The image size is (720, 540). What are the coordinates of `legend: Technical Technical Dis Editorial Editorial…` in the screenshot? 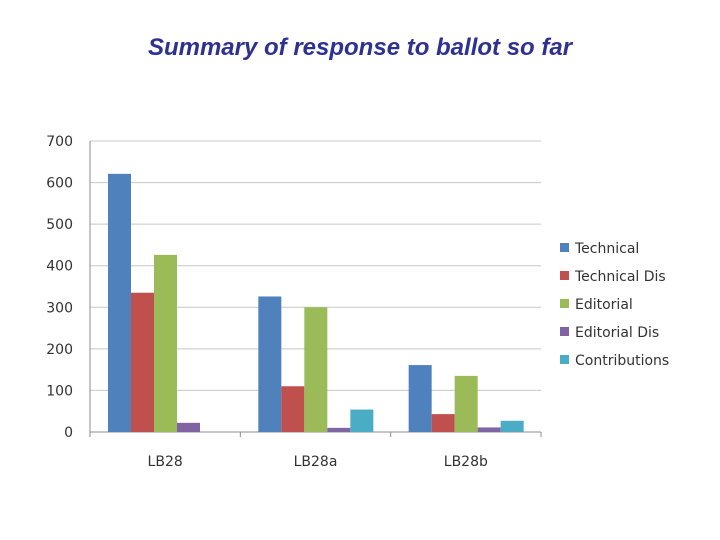 It's located at (614, 305).